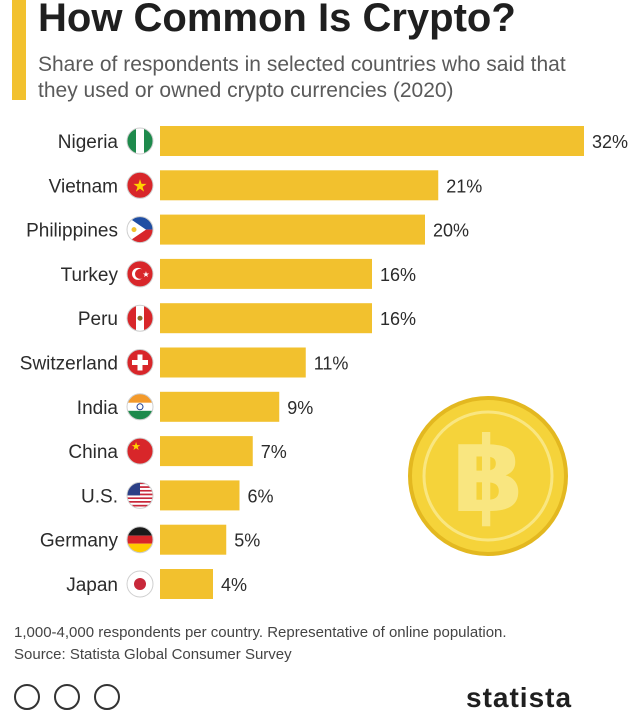 This screenshot has width=640, height=714. Describe the element at coordinates (107, 697) in the screenshot. I see `equals-icon` at that location.